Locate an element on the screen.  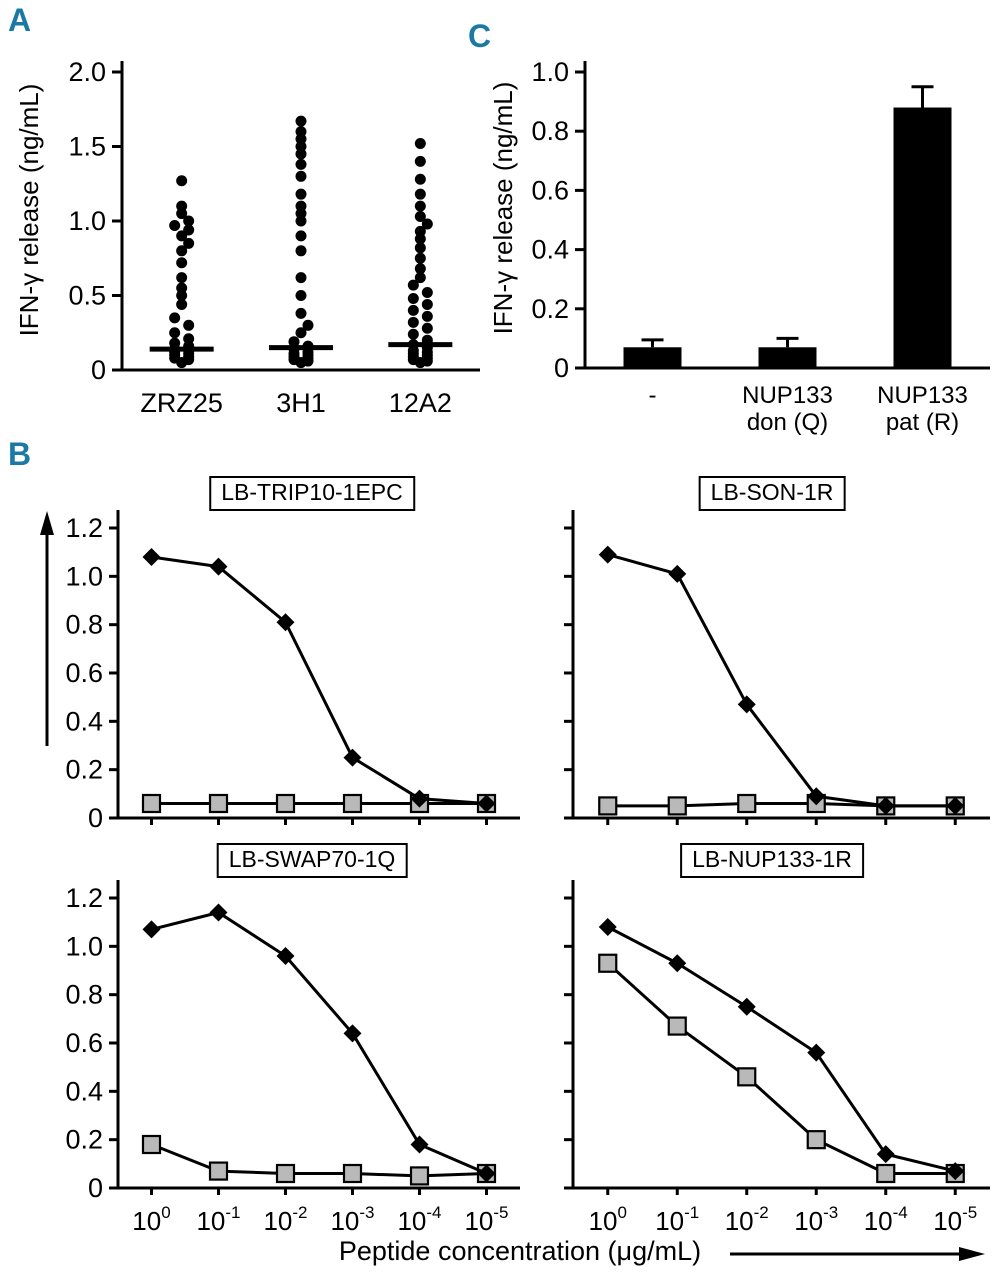
panel-a-label: A is located at coordinates (20, 20).